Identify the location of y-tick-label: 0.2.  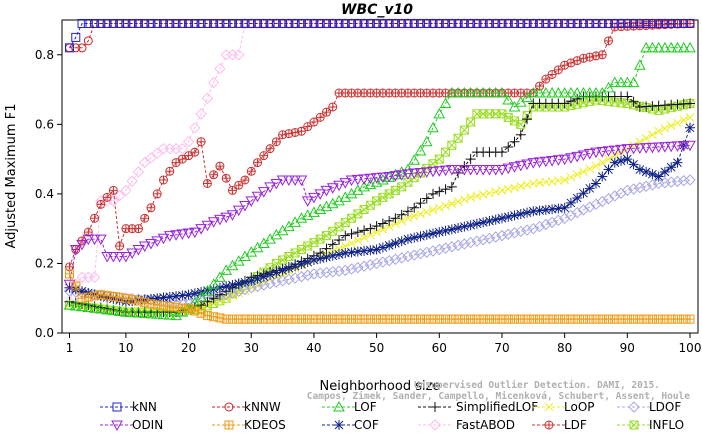
(44, 263).